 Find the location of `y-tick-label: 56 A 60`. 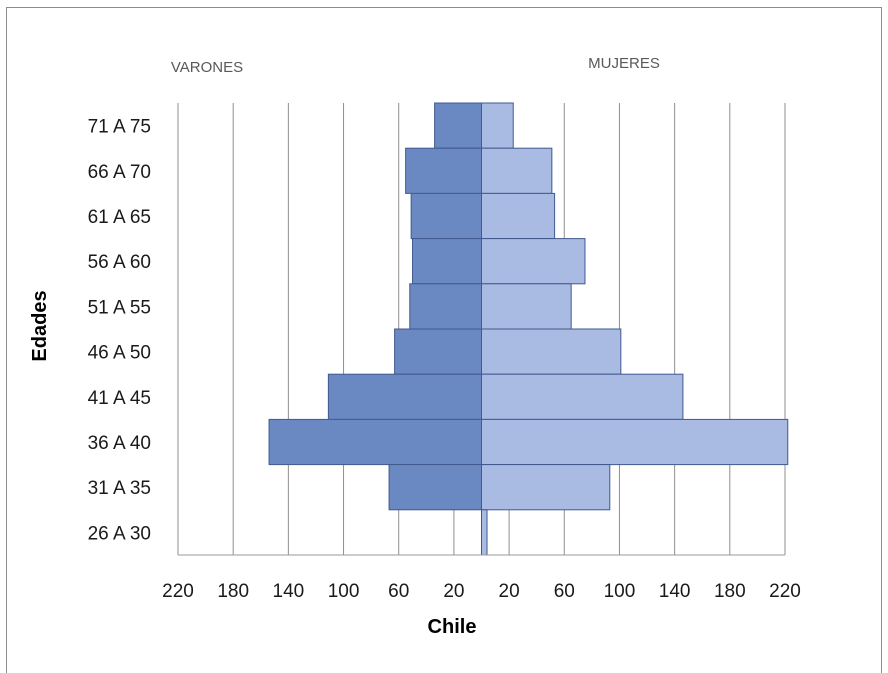

y-tick-label: 56 A 60 is located at coordinates (119, 262).